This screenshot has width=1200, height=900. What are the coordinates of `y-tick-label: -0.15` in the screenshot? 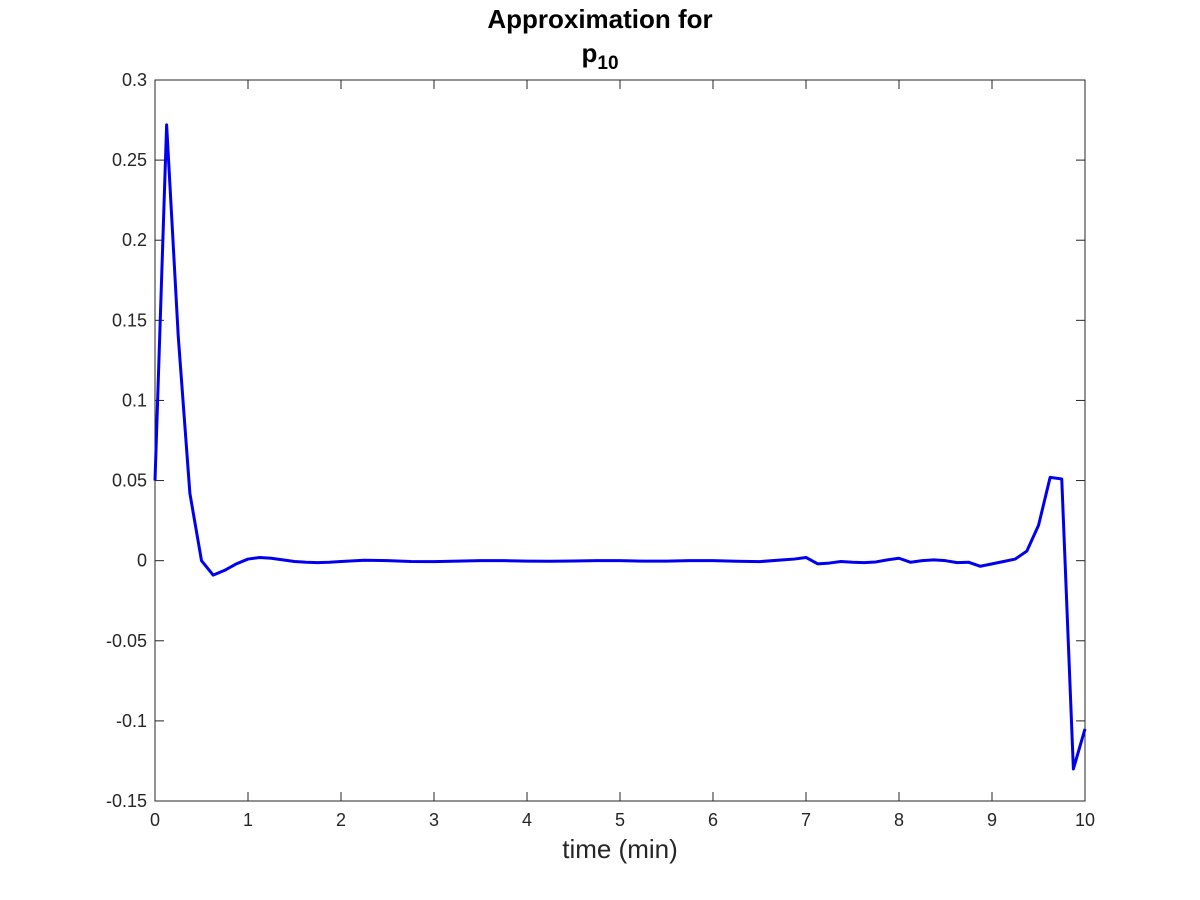 It's located at (126, 801).